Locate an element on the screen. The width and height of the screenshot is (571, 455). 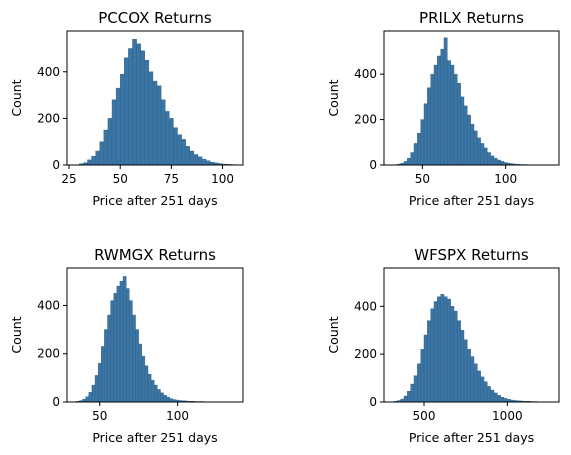
chart-title: RWMGX Returns is located at coordinates (155, 255).